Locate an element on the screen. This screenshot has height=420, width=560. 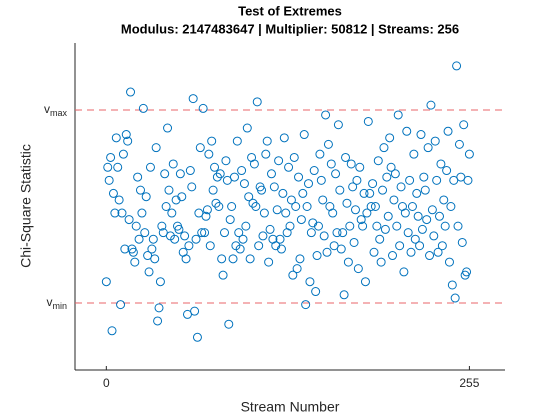
x-tick-label: 255 is located at coordinates (469, 383).